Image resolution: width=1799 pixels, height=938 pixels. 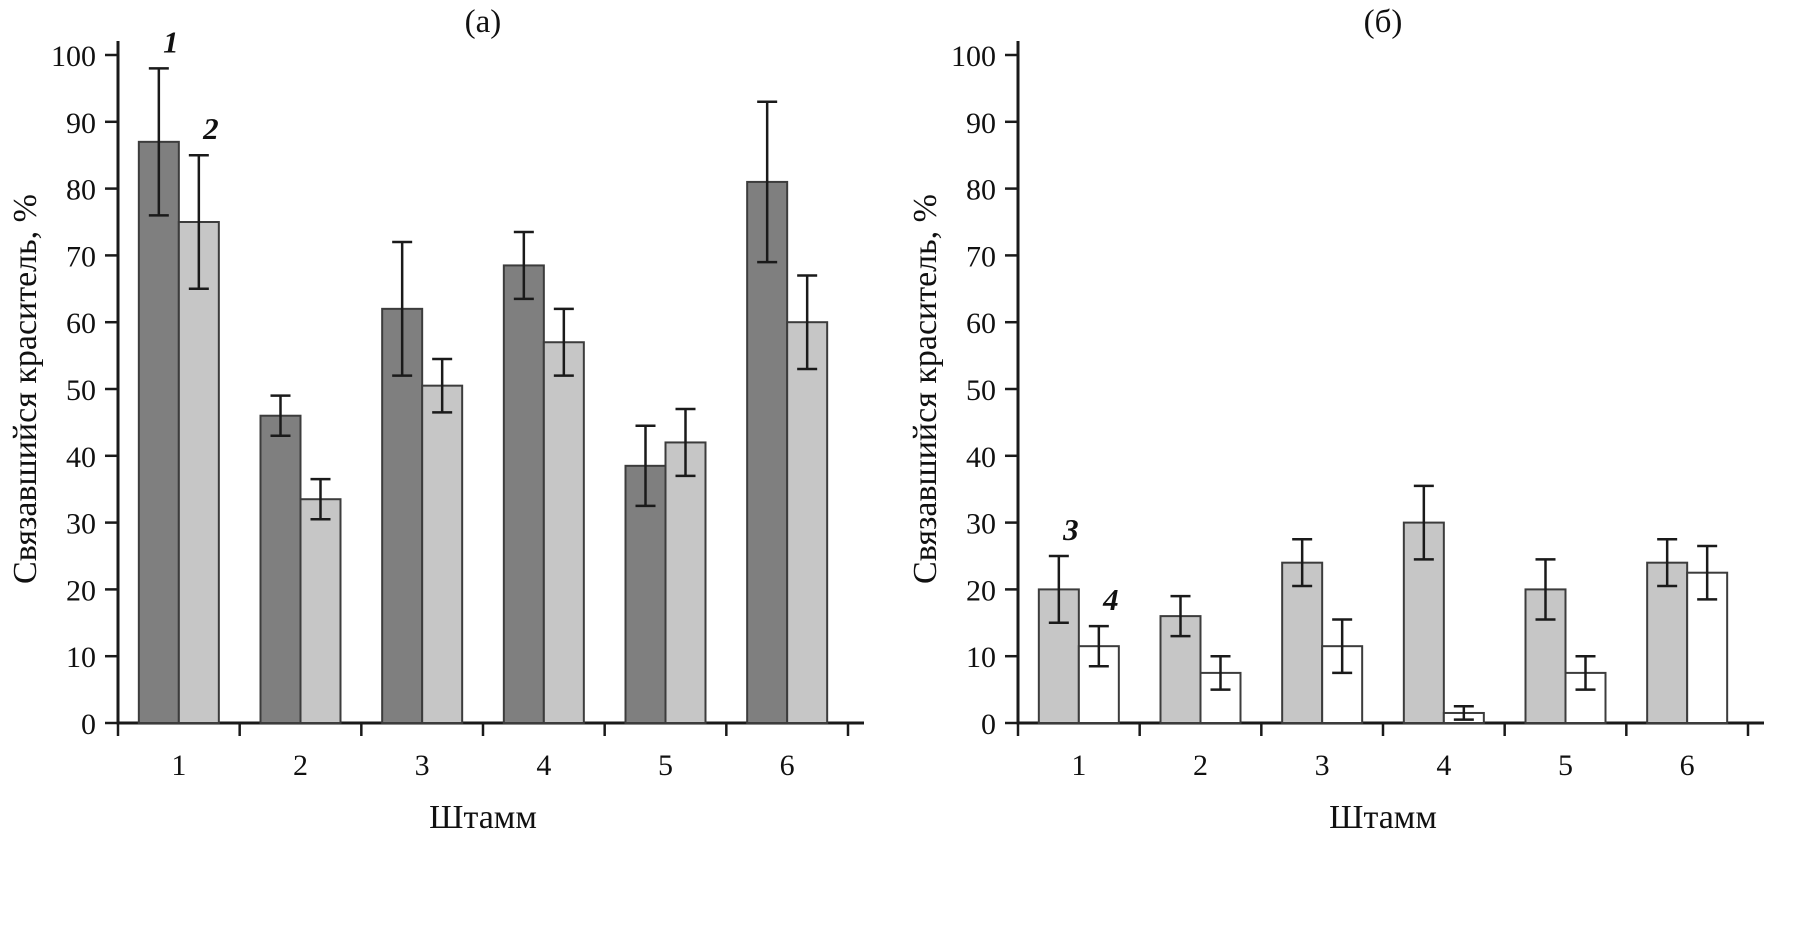 I want to click on series-label-1: 1, so click(x=171, y=41).